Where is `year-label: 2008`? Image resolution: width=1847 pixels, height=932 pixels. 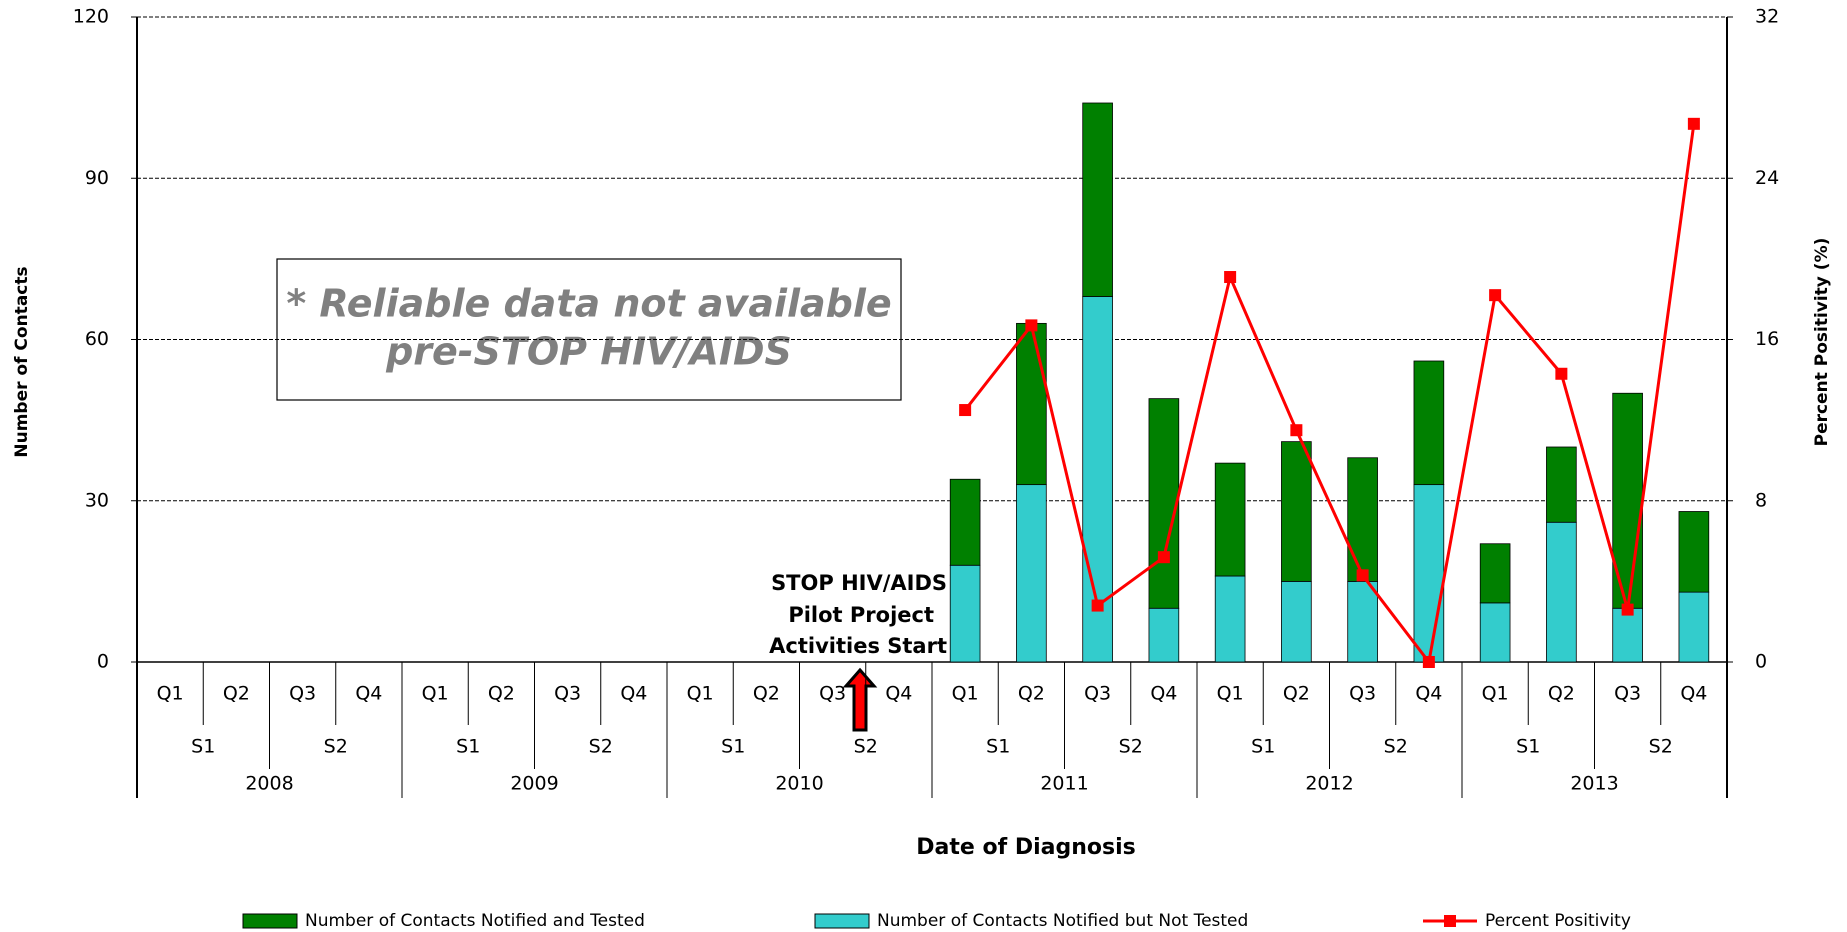 year-label: 2008 is located at coordinates (269, 784).